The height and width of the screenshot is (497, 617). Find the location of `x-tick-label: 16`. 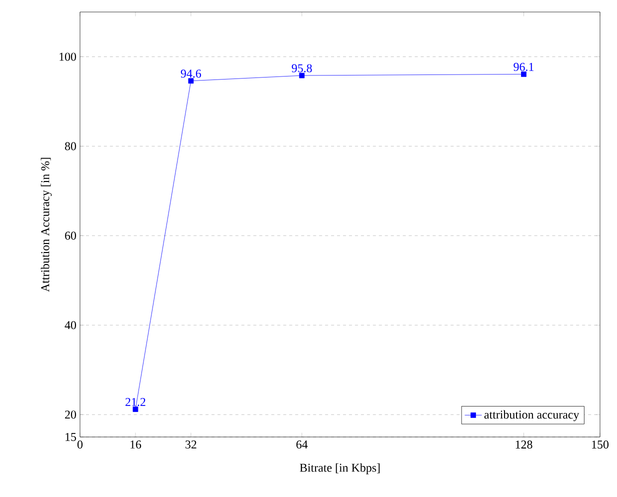

x-tick-label: 16 is located at coordinates (136, 444).